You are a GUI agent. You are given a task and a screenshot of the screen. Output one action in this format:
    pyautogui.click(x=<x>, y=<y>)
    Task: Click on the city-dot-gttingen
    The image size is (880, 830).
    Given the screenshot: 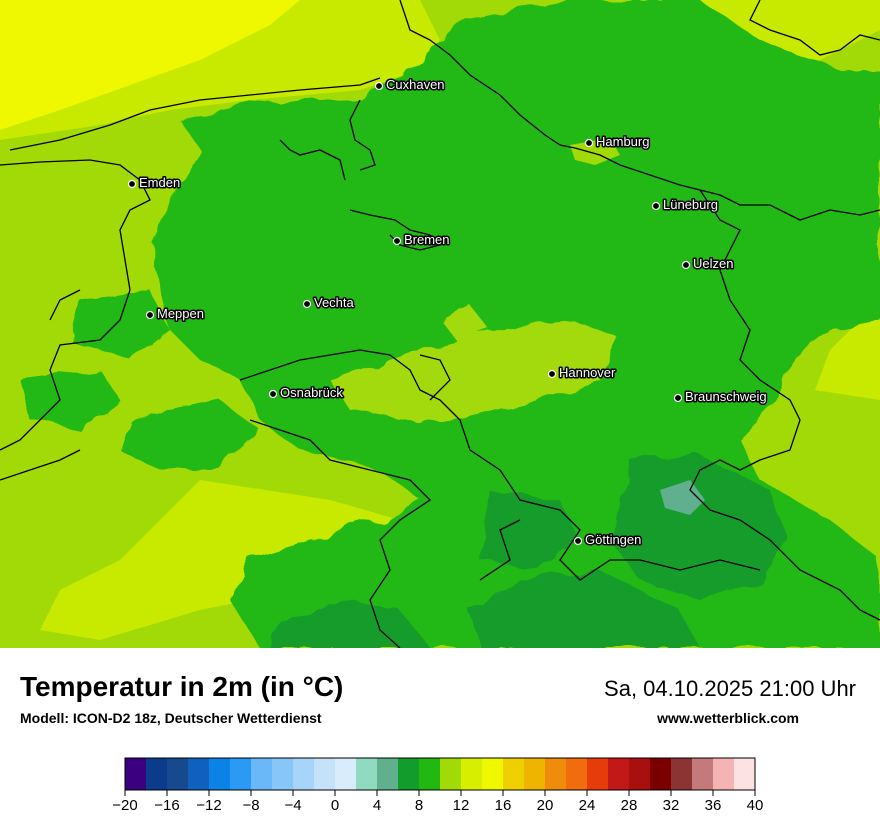 What is the action you would take?
    pyautogui.click(x=578, y=541)
    